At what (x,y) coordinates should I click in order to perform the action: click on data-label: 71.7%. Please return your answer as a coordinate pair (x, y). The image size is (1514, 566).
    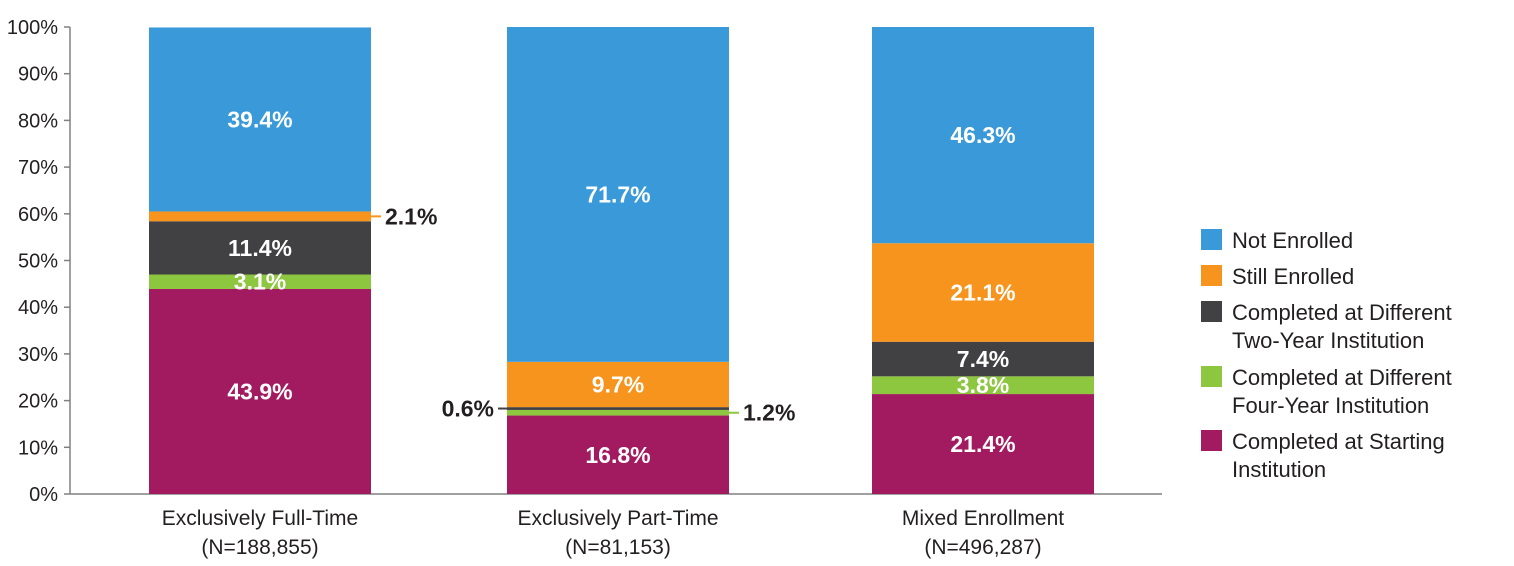
    Looking at the image, I should click on (617, 194).